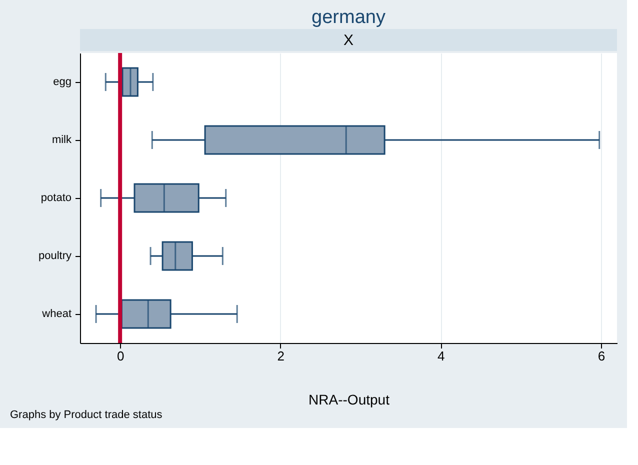  What do you see at coordinates (349, 17) in the screenshot?
I see `chart-title: germany` at bounding box center [349, 17].